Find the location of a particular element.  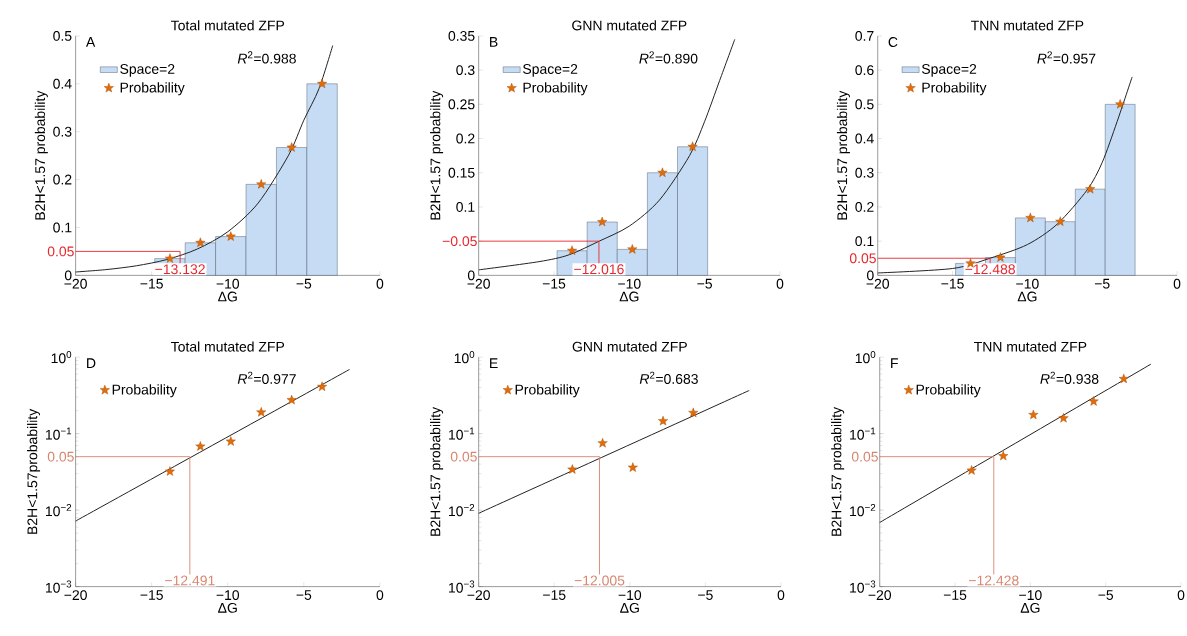

y-tick-label: 0.6 is located at coordinates (864, 70).